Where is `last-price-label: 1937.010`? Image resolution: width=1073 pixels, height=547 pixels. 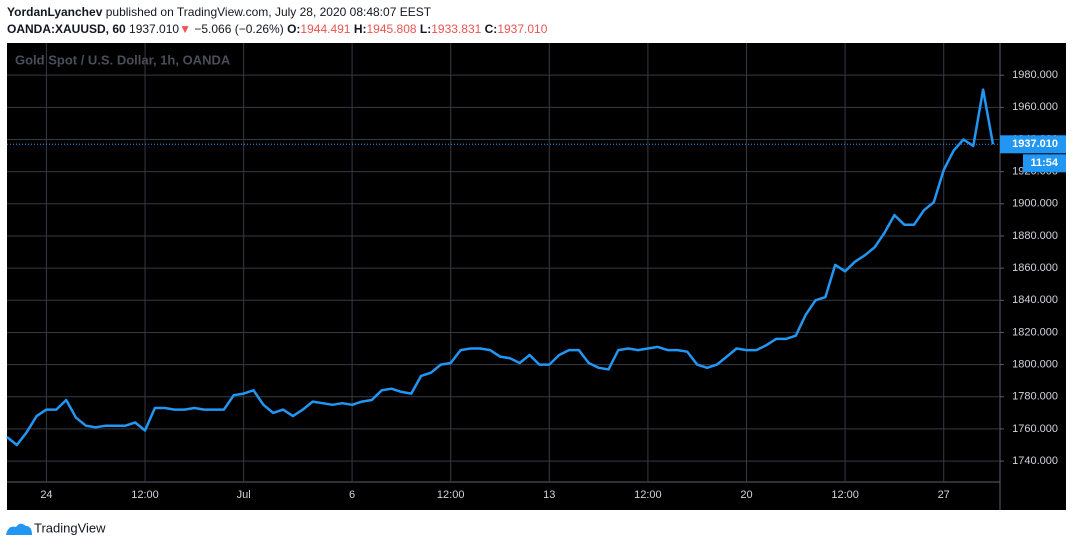 last-price-label: 1937.010 is located at coordinates (1035, 144).